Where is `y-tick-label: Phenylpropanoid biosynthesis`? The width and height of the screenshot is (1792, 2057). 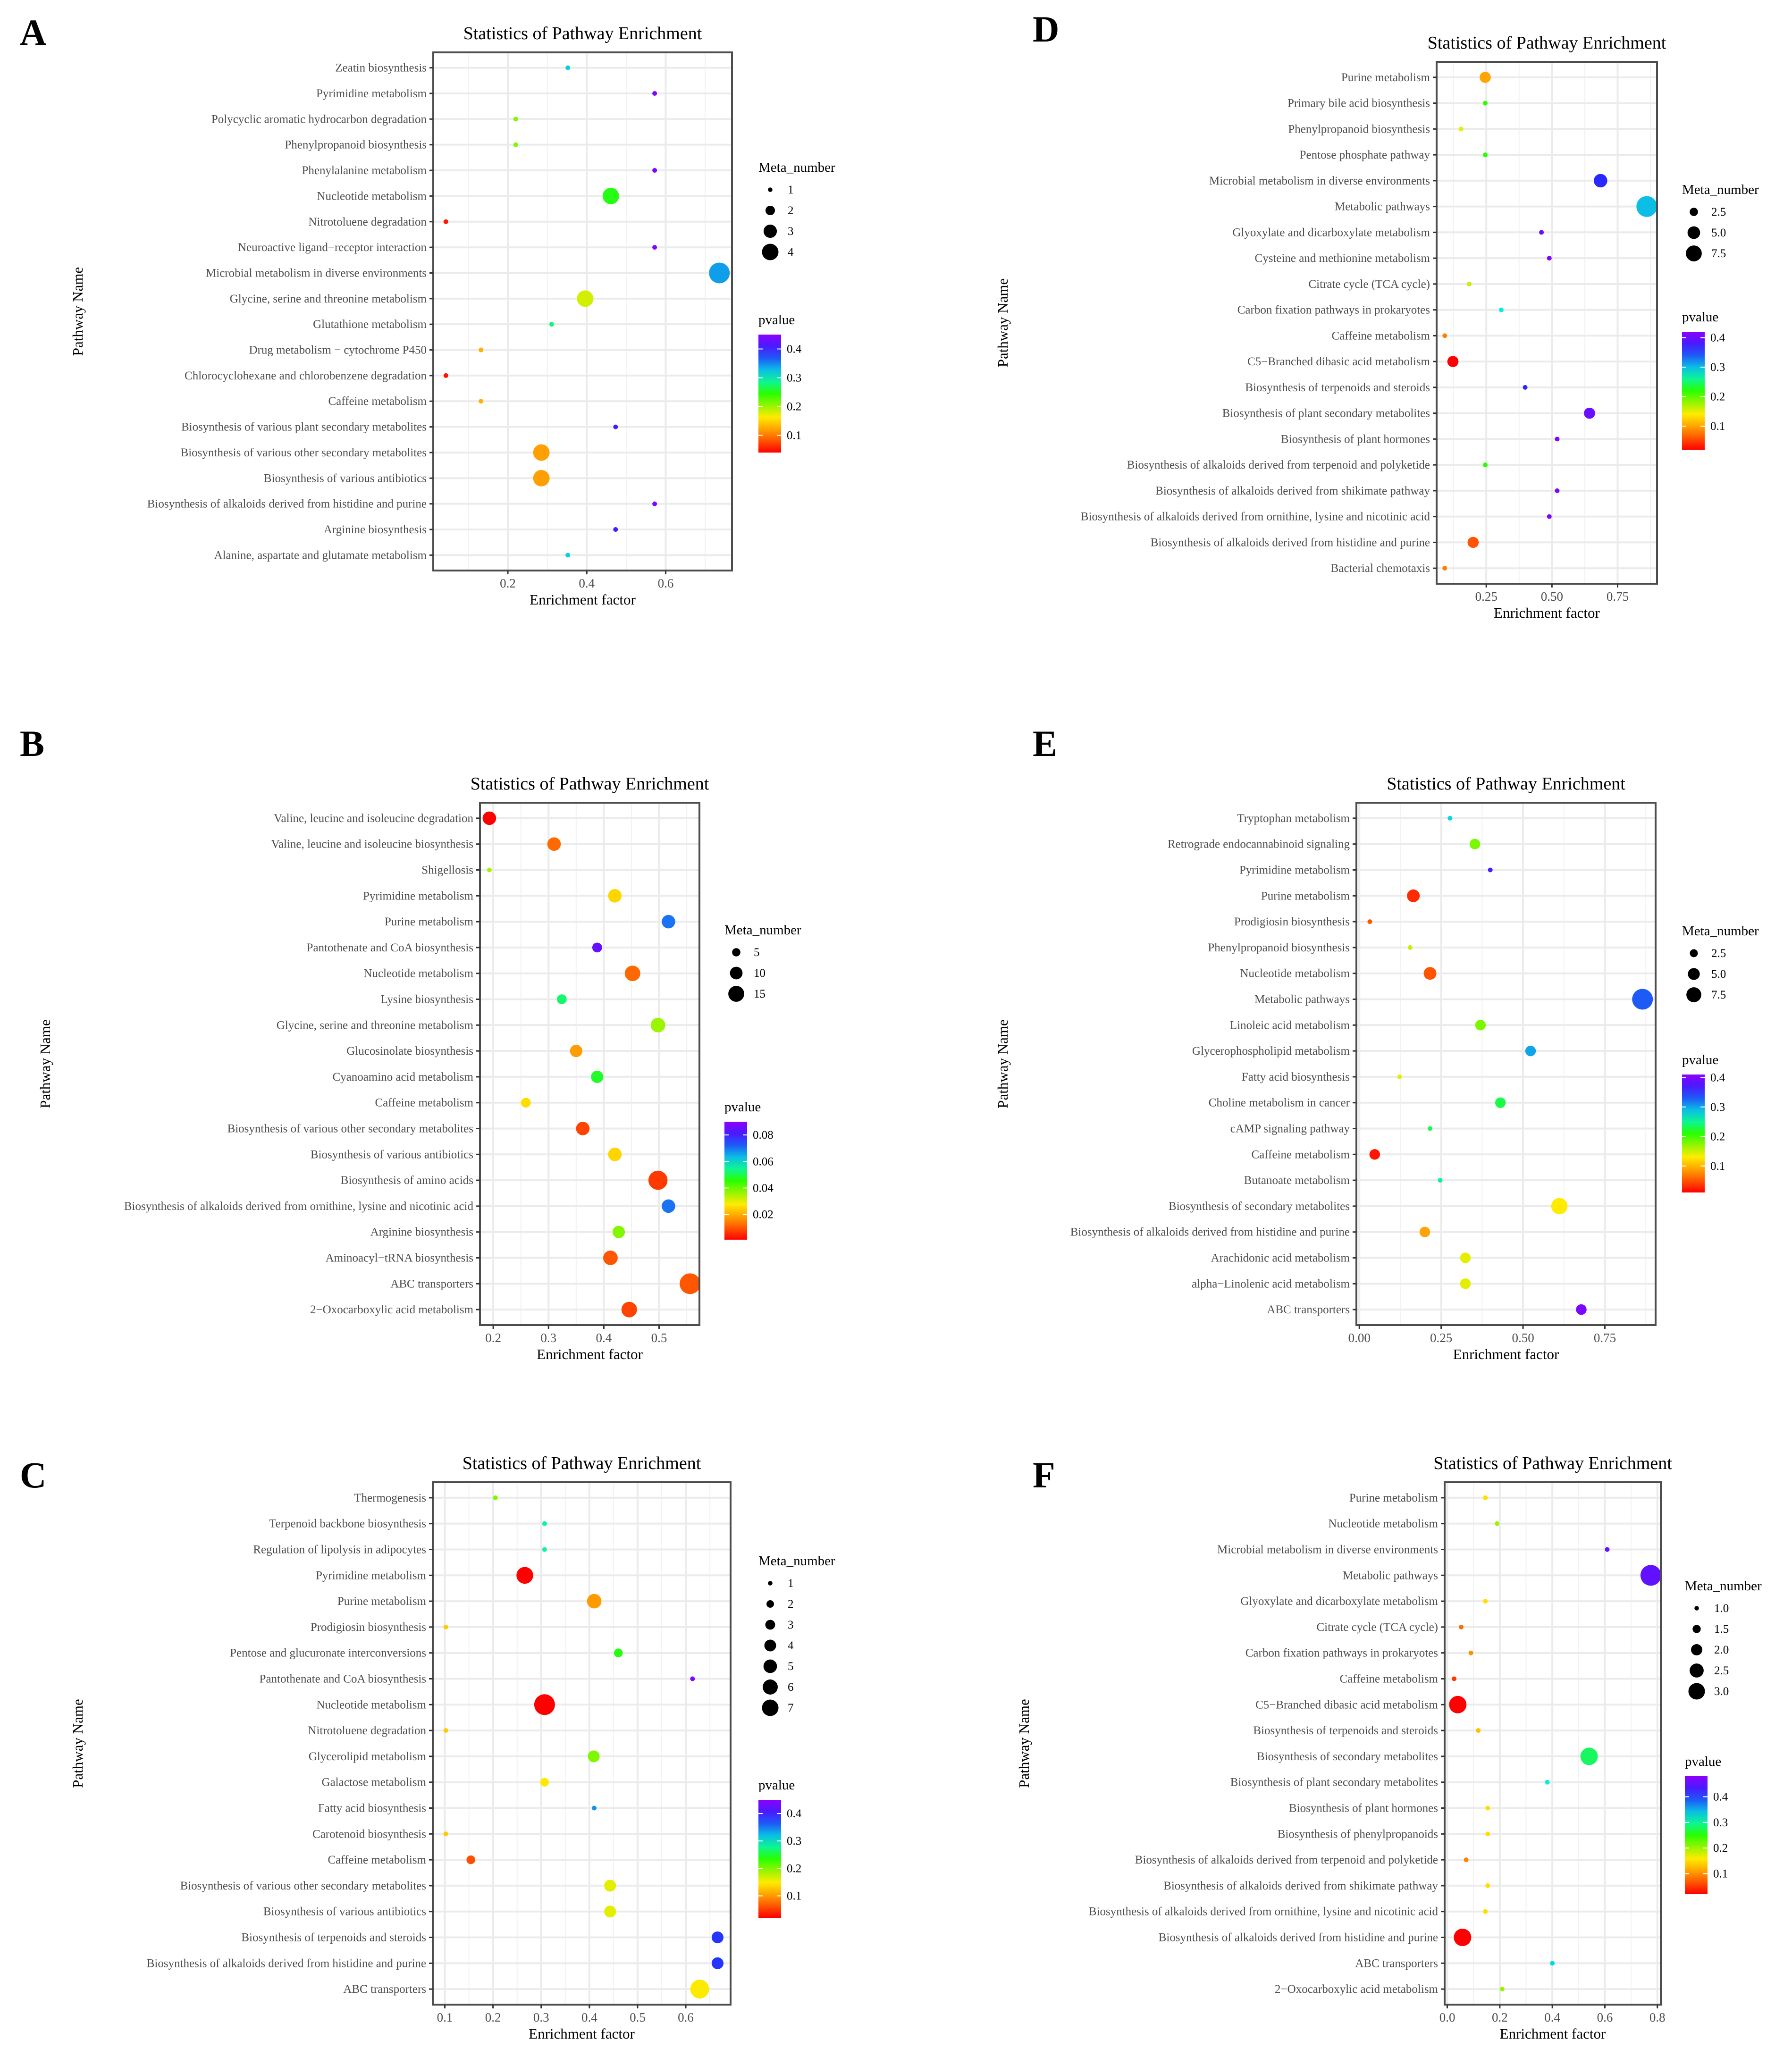 y-tick-label: Phenylpropanoid biosynthesis is located at coordinates (1279, 947).